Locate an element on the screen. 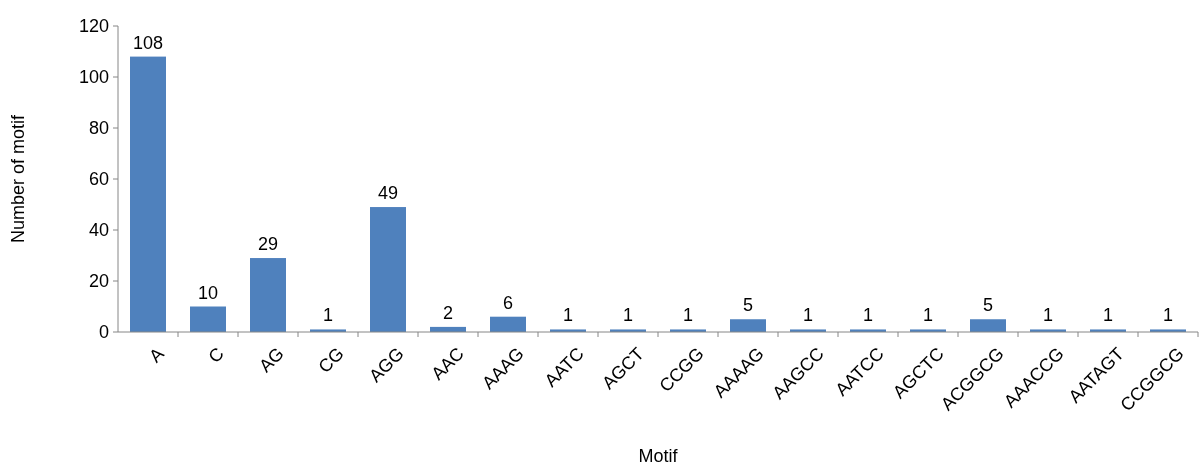  y-tick-label: 0 is located at coordinates (103, 332).